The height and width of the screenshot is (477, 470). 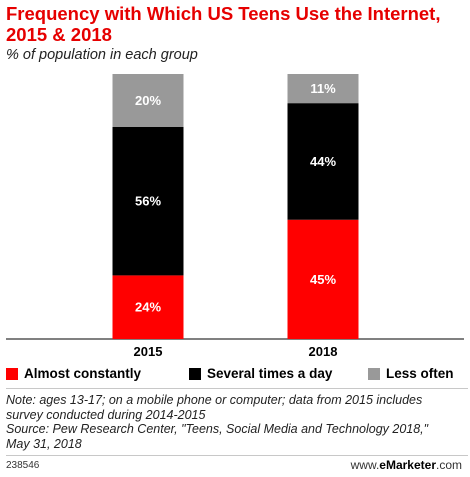 I want to click on source-line-2: May 31, 2018, so click(x=44, y=443).